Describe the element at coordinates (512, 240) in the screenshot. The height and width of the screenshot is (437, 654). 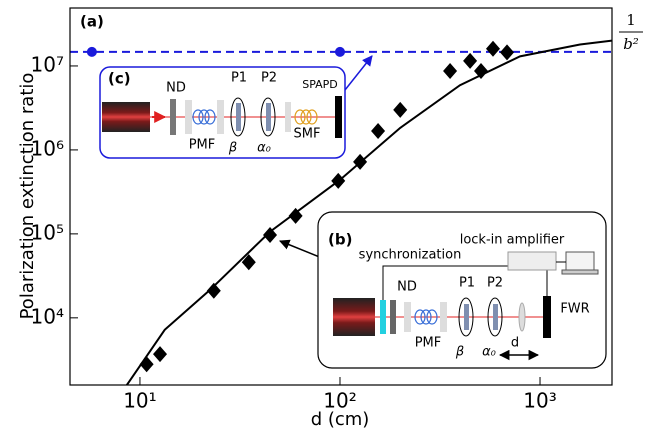
I see `component-label: lock-in amplifier` at that location.